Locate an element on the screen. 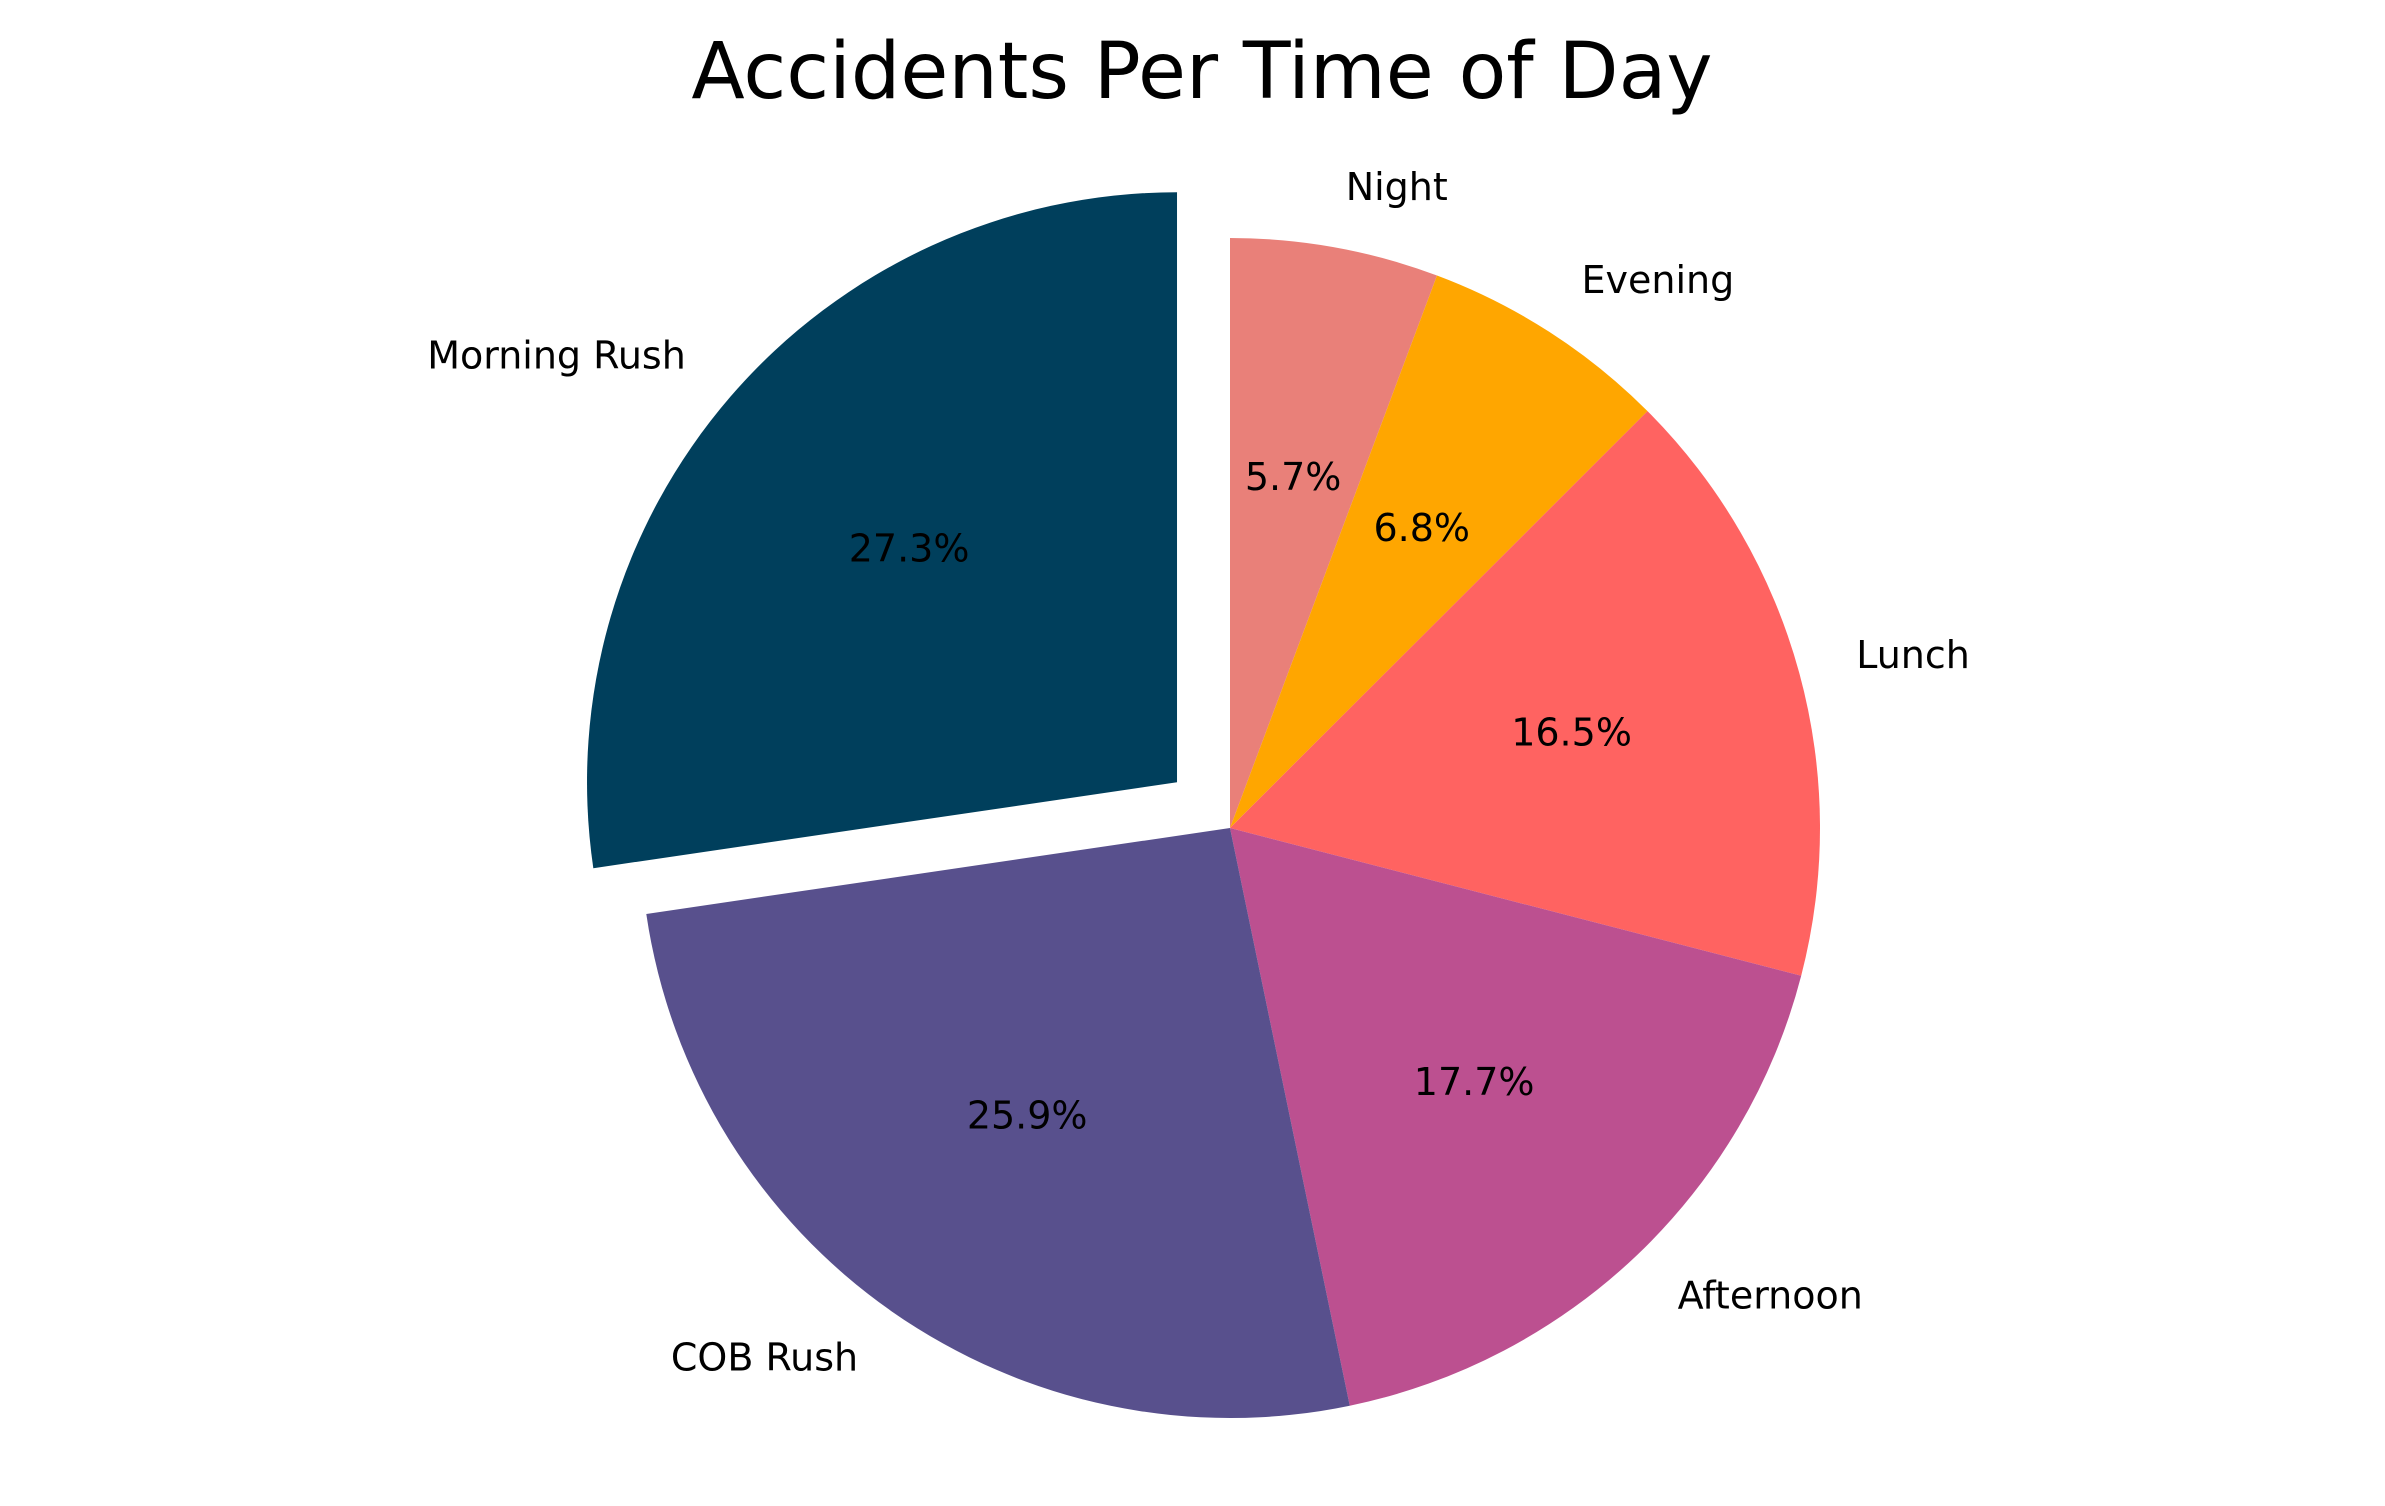 This screenshot has height=1506, width=2385. pie-slice-evening is located at coordinates (1439, 551).